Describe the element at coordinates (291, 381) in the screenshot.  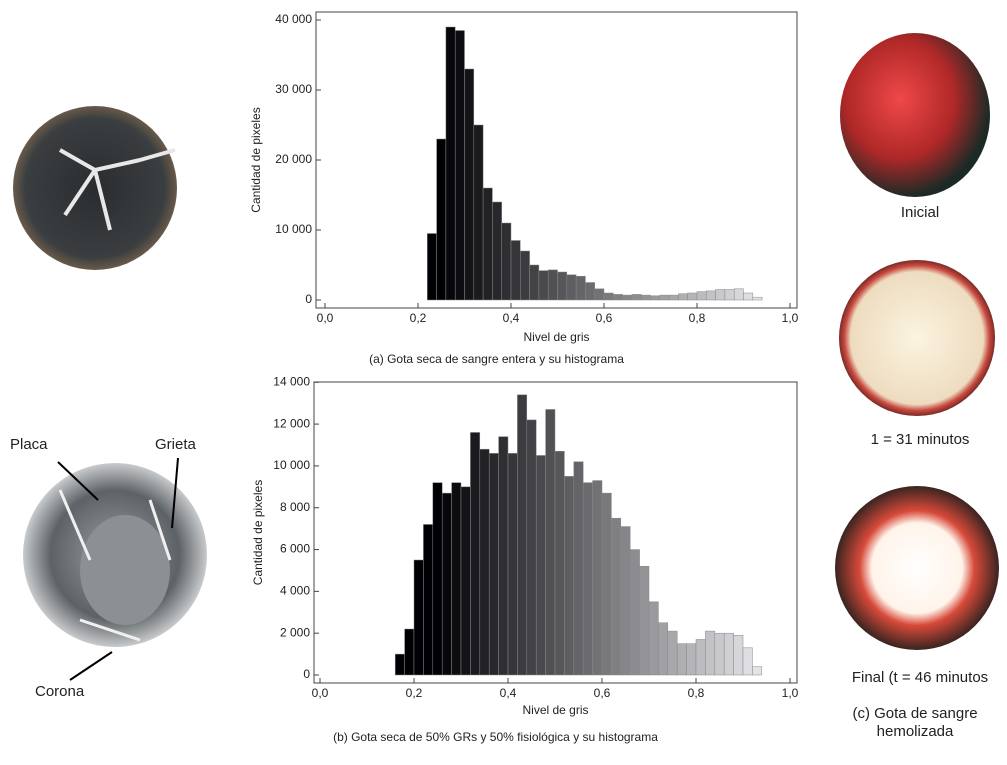
I see `y-tick-label: 14 000` at that location.